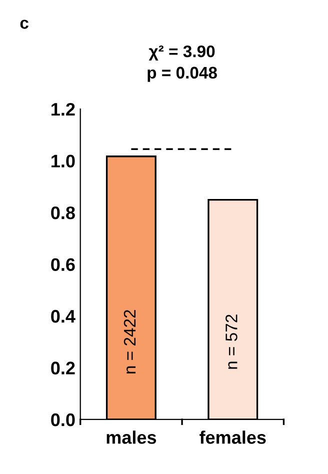 The image size is (328, 474). I want to click on y-tick-label: 0.2, so click(63, 368).